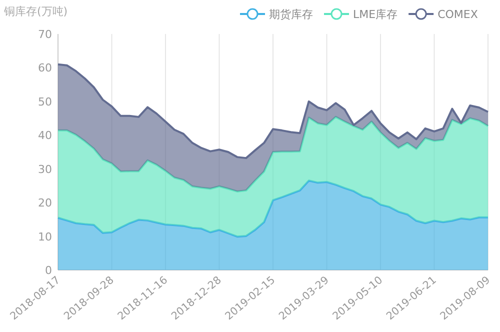 The height and width of the screenshot is (332, 500). Describe the element at coordinates (35, 11) in the screenshot. I see `y-axis-title: 铜库存(万吨)` at that location.